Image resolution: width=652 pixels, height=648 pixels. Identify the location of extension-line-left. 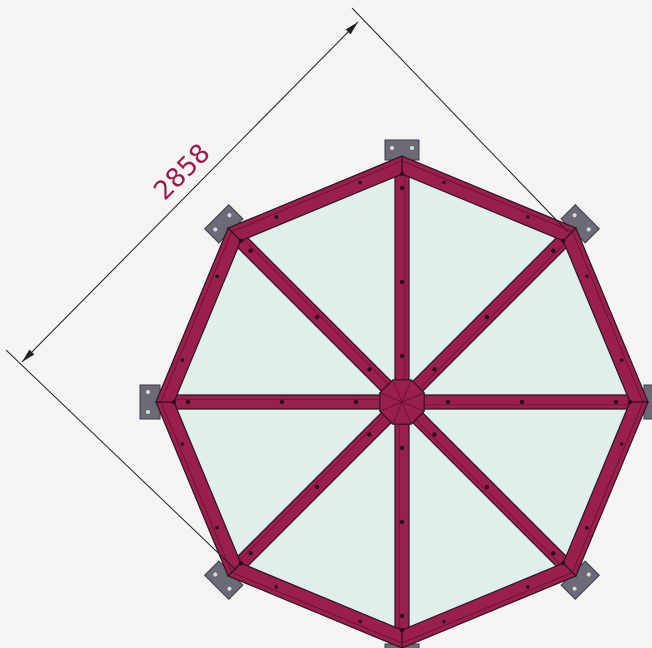
(121, 460).